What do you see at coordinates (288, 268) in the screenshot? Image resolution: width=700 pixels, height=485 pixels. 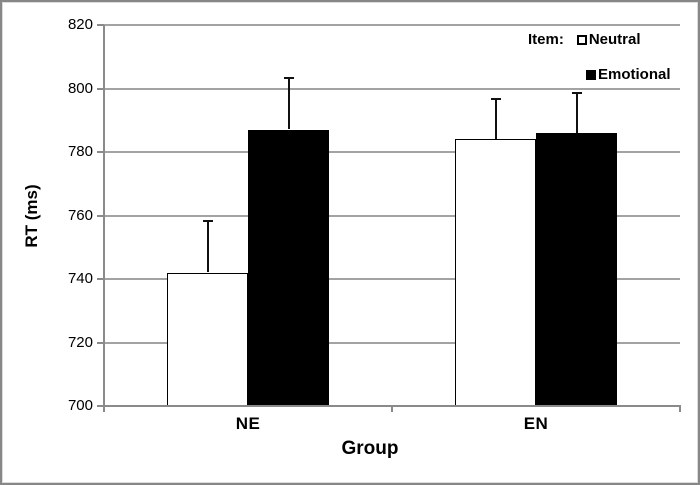 I see `bar-ne-emotional` at bounding box center [288, 268].